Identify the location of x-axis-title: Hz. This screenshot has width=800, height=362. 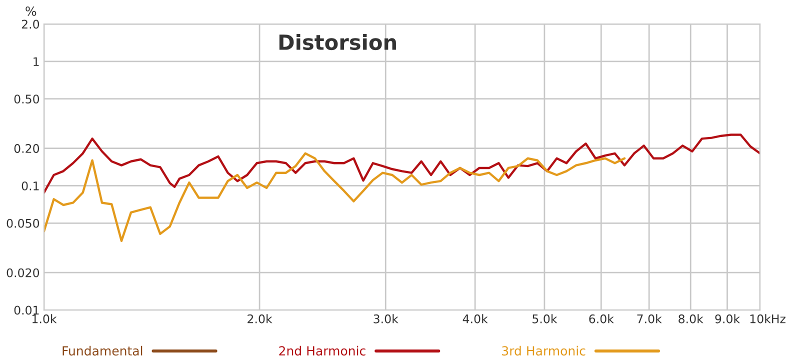
(779, 319).